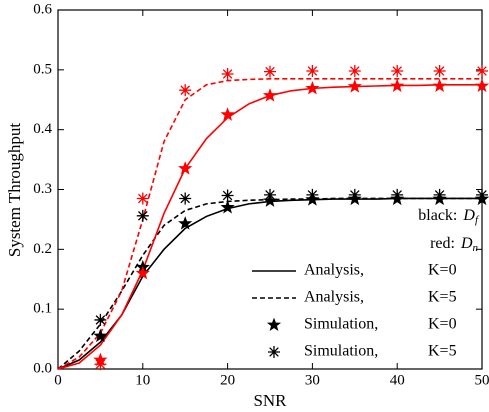 The width and height of the screenshot is (489, 412). I want to click on y-tick-label: 0.0, so click(42, 368).